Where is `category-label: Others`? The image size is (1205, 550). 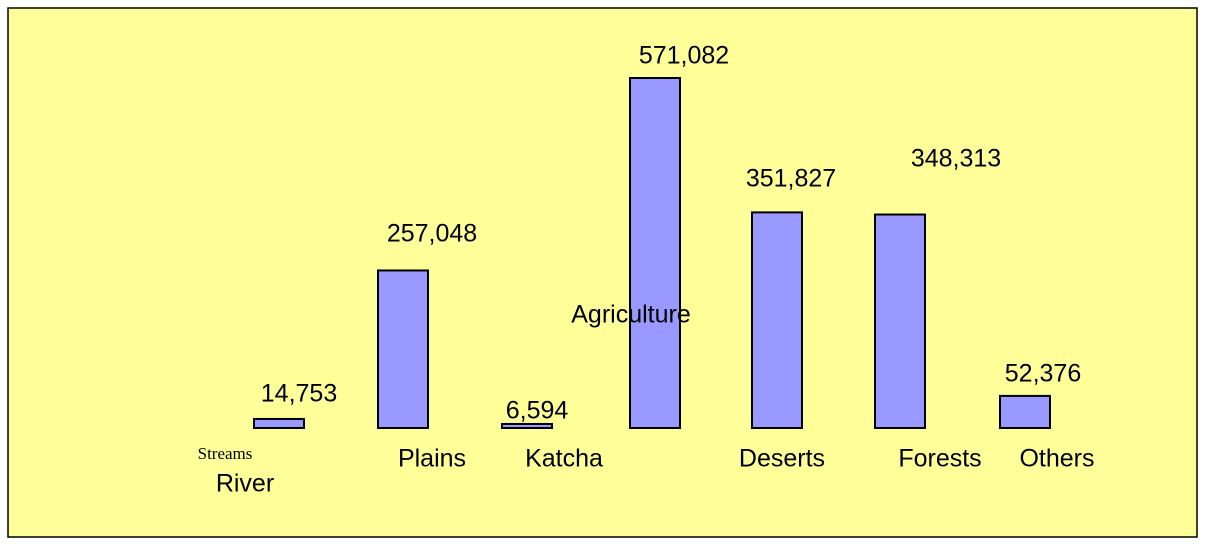 category-label: Others is located at coordinates (1056, 459).